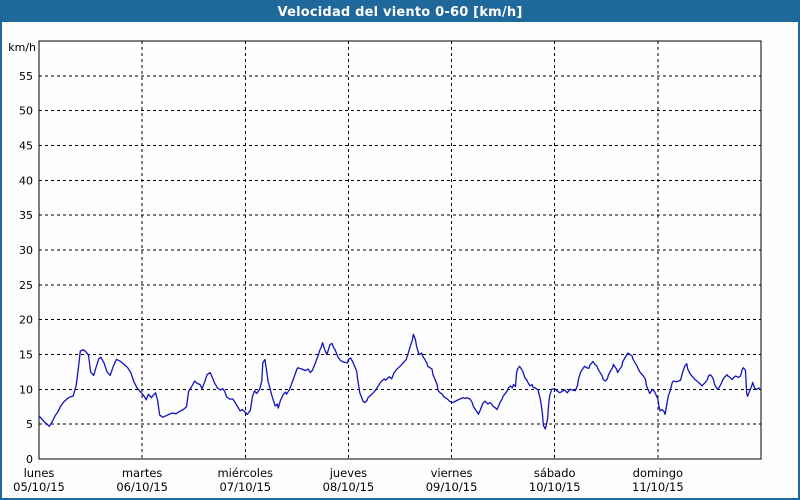 The width and height of the screenshot is (800, 500). What do you see at coordinates (26, 389) in the screenshot?
I see `y-tick-label: 10` at bounding box center [26, 389].